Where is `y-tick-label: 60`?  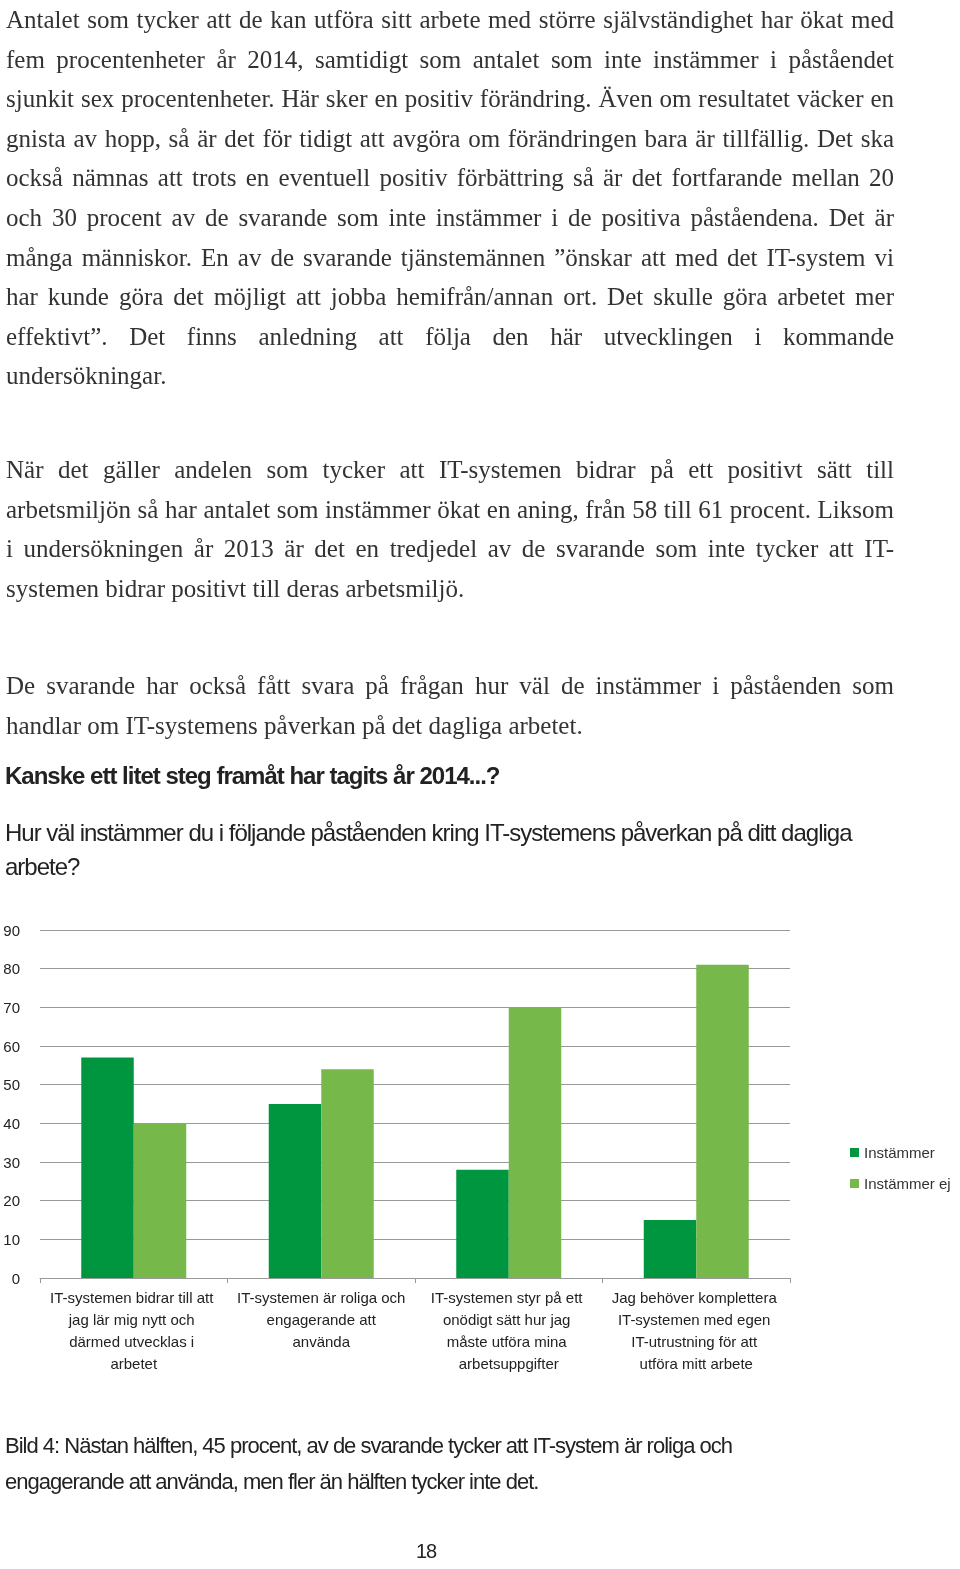 y-tick-label: 60 is located at coordinates (11, 1046).